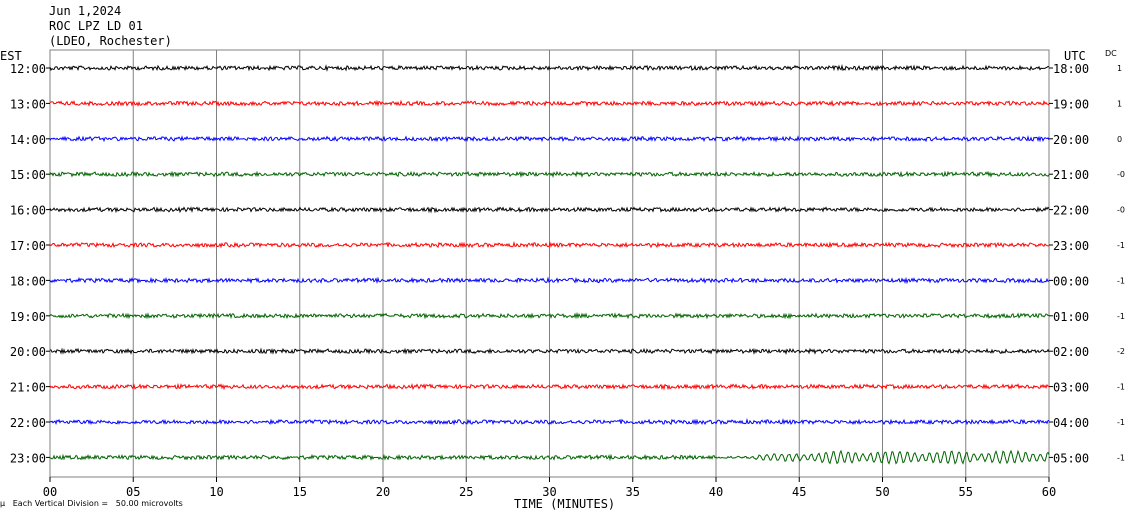 The height and width of the screenshot is (519, 1130). What do you see at coordinates (133, 492) in the screenshot?
I see `x-tick-label-05: 05` at bounding box center [133, 492].